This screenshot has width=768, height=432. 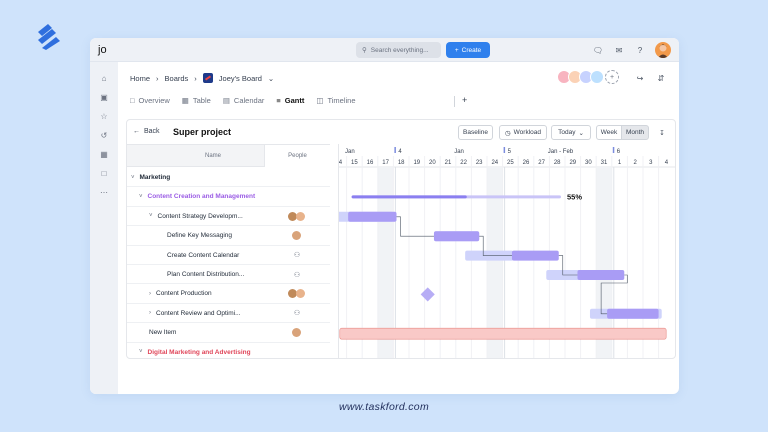 What do you see at coordinates (104, 154) in the screenshot?
I see `board-icon: ▦` at bounding box center [104, 154].